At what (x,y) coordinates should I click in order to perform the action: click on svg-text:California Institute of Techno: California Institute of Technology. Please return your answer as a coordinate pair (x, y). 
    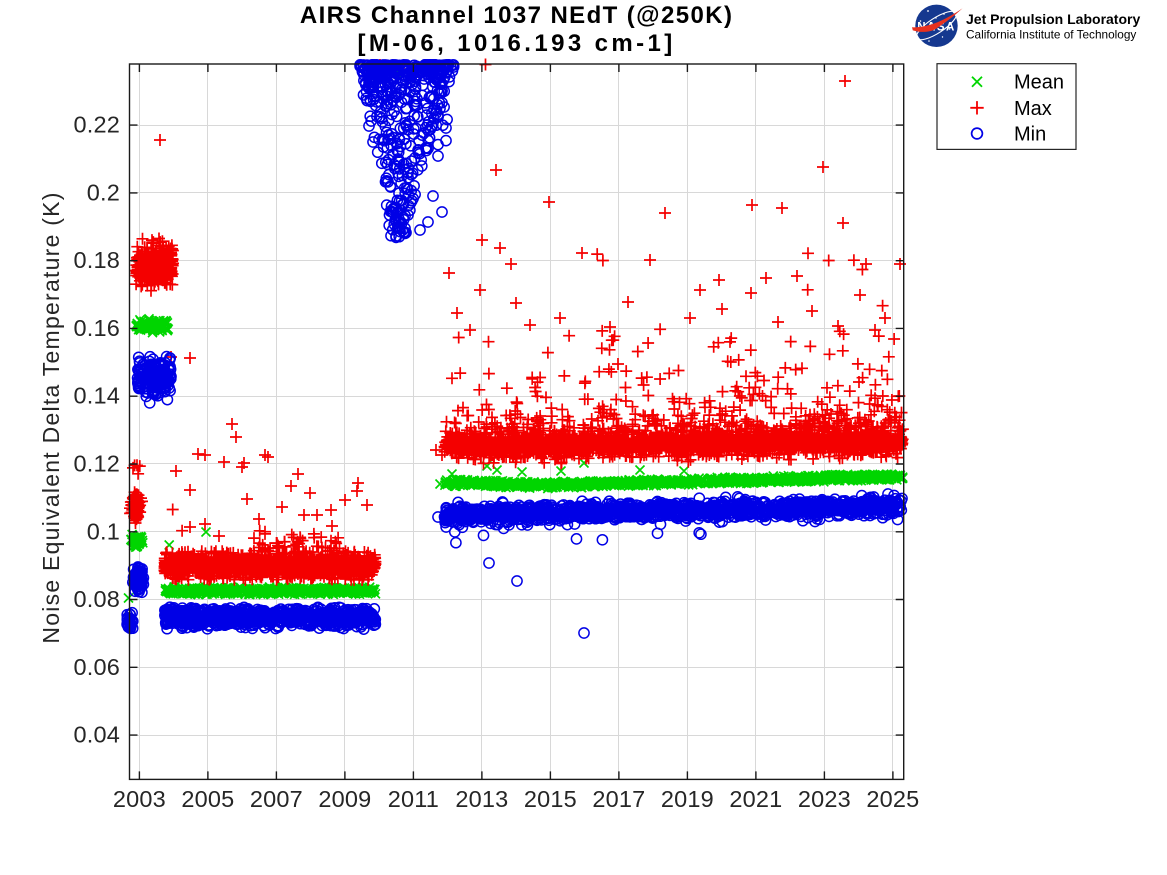
    Looking at the image, I should click on (1051, 35).